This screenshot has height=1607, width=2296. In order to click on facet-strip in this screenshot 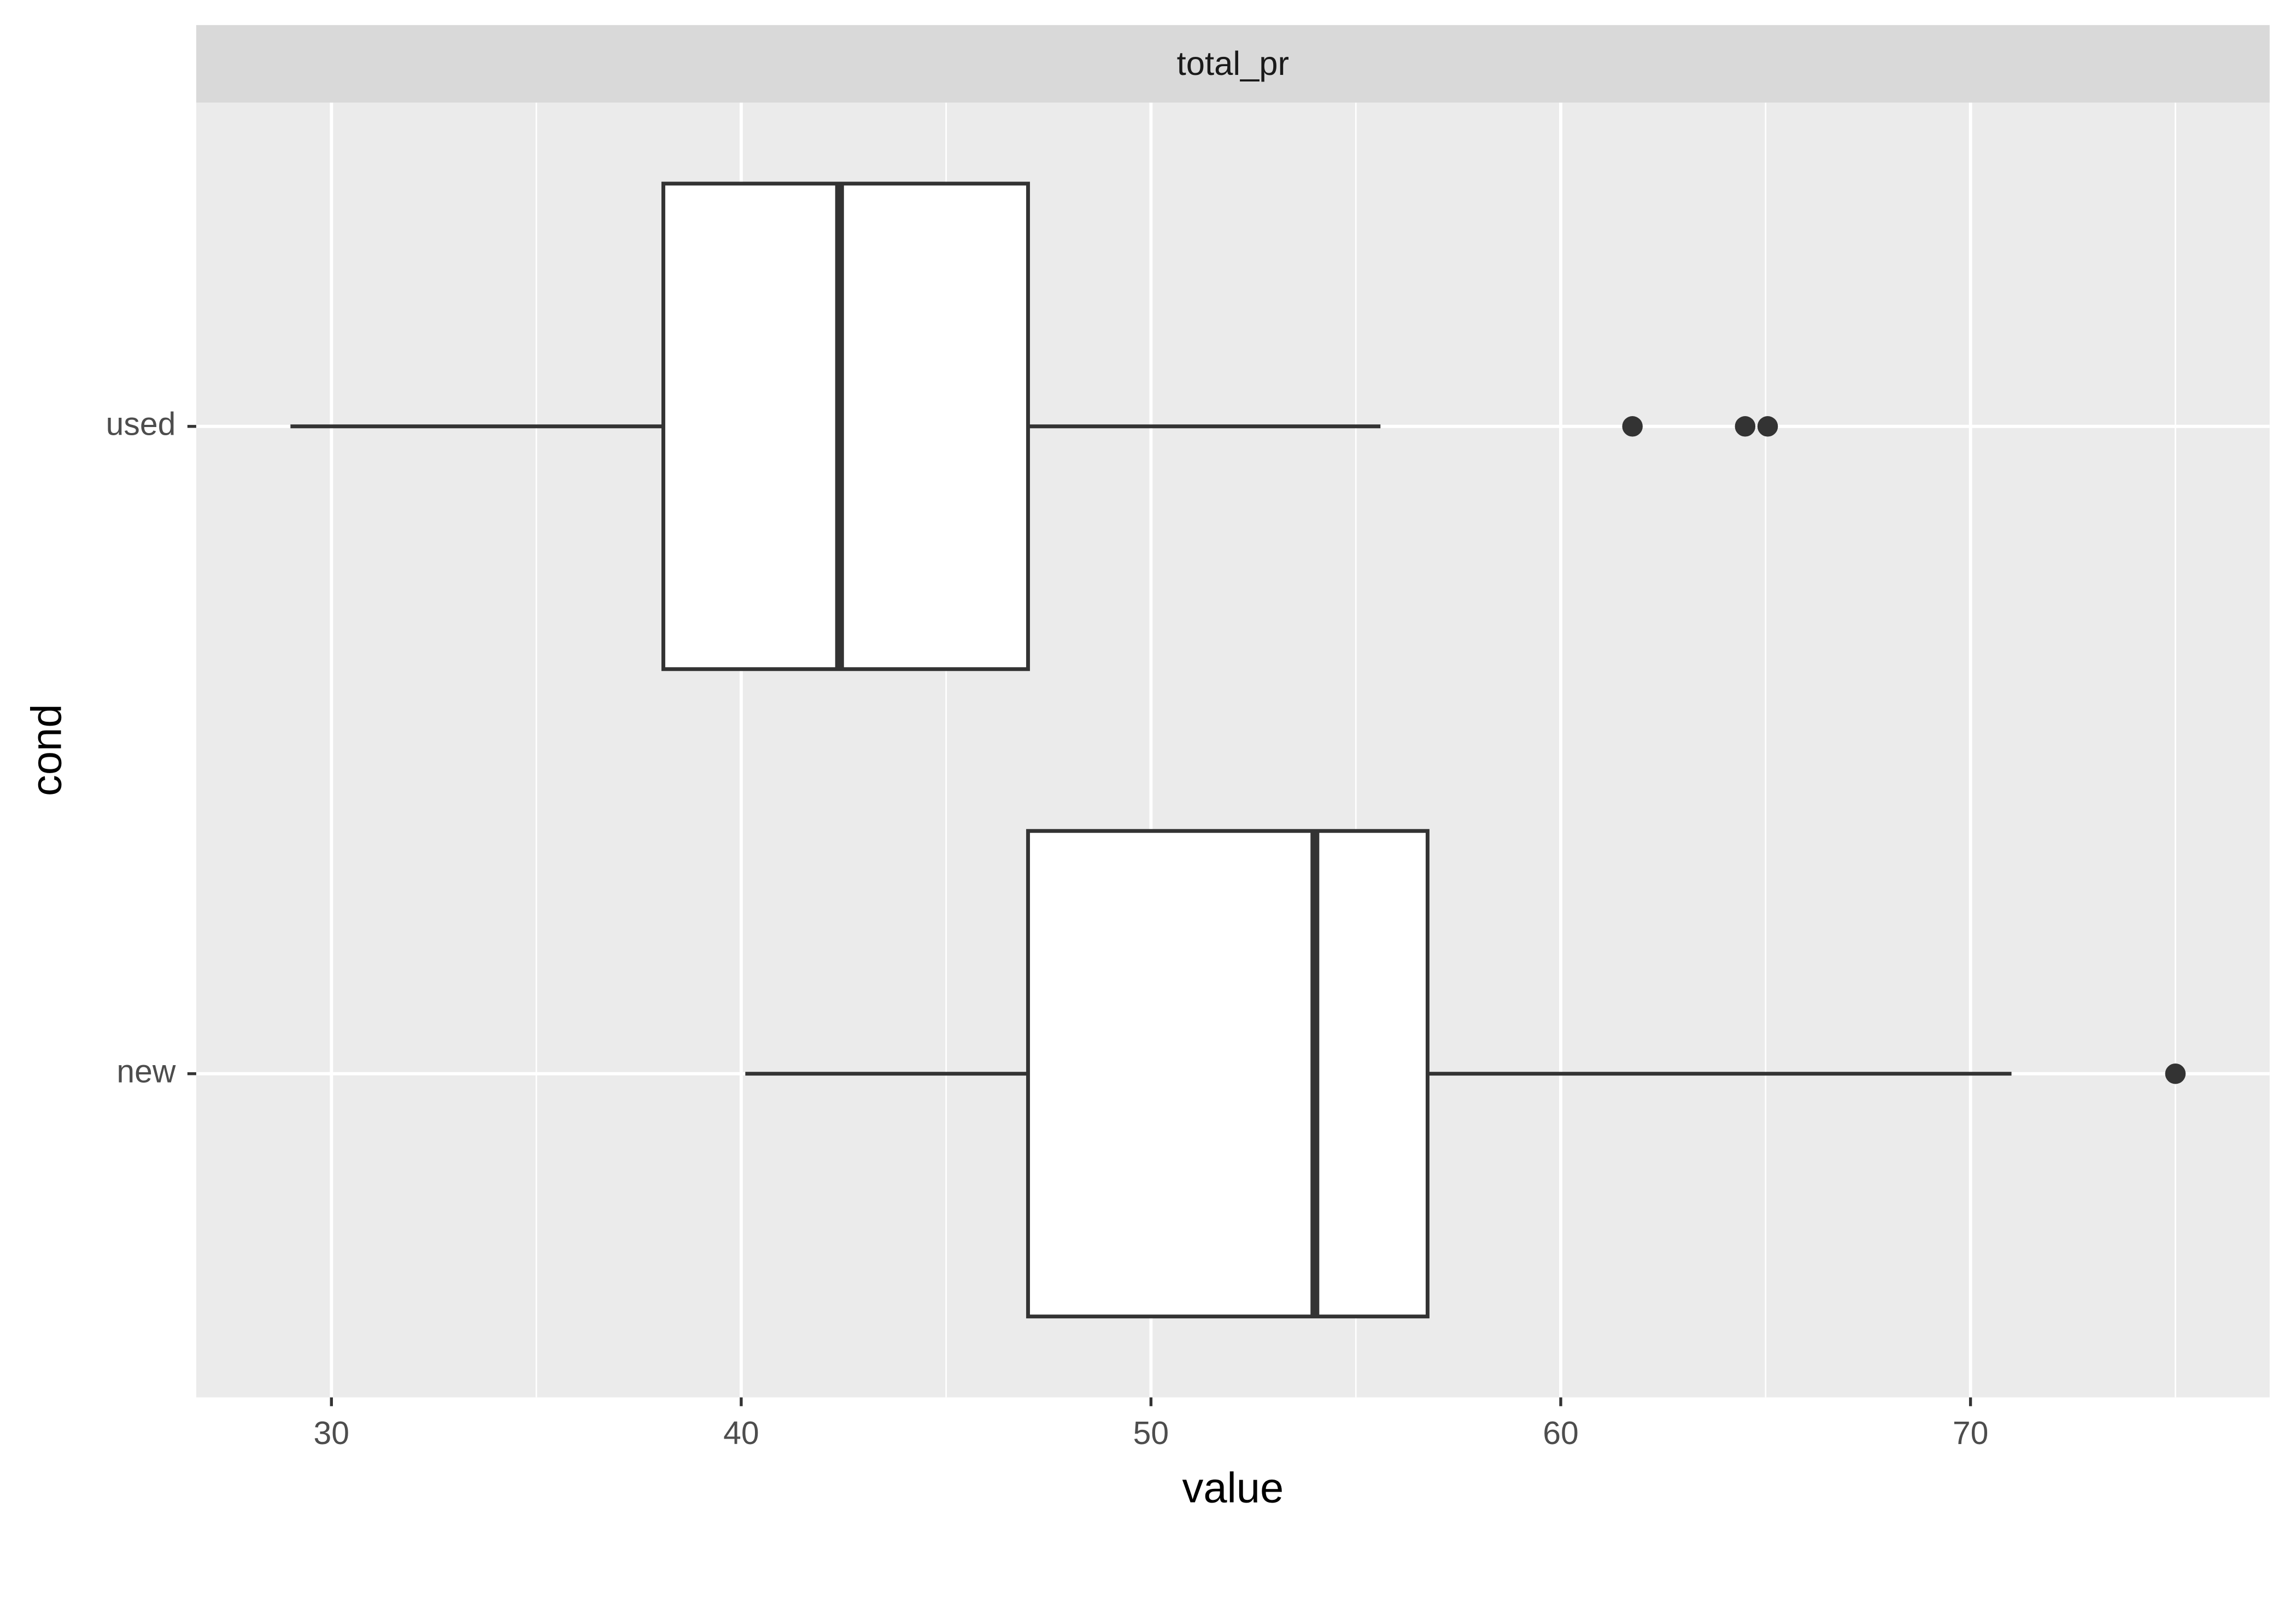, I will do `click(1233, 64)`.